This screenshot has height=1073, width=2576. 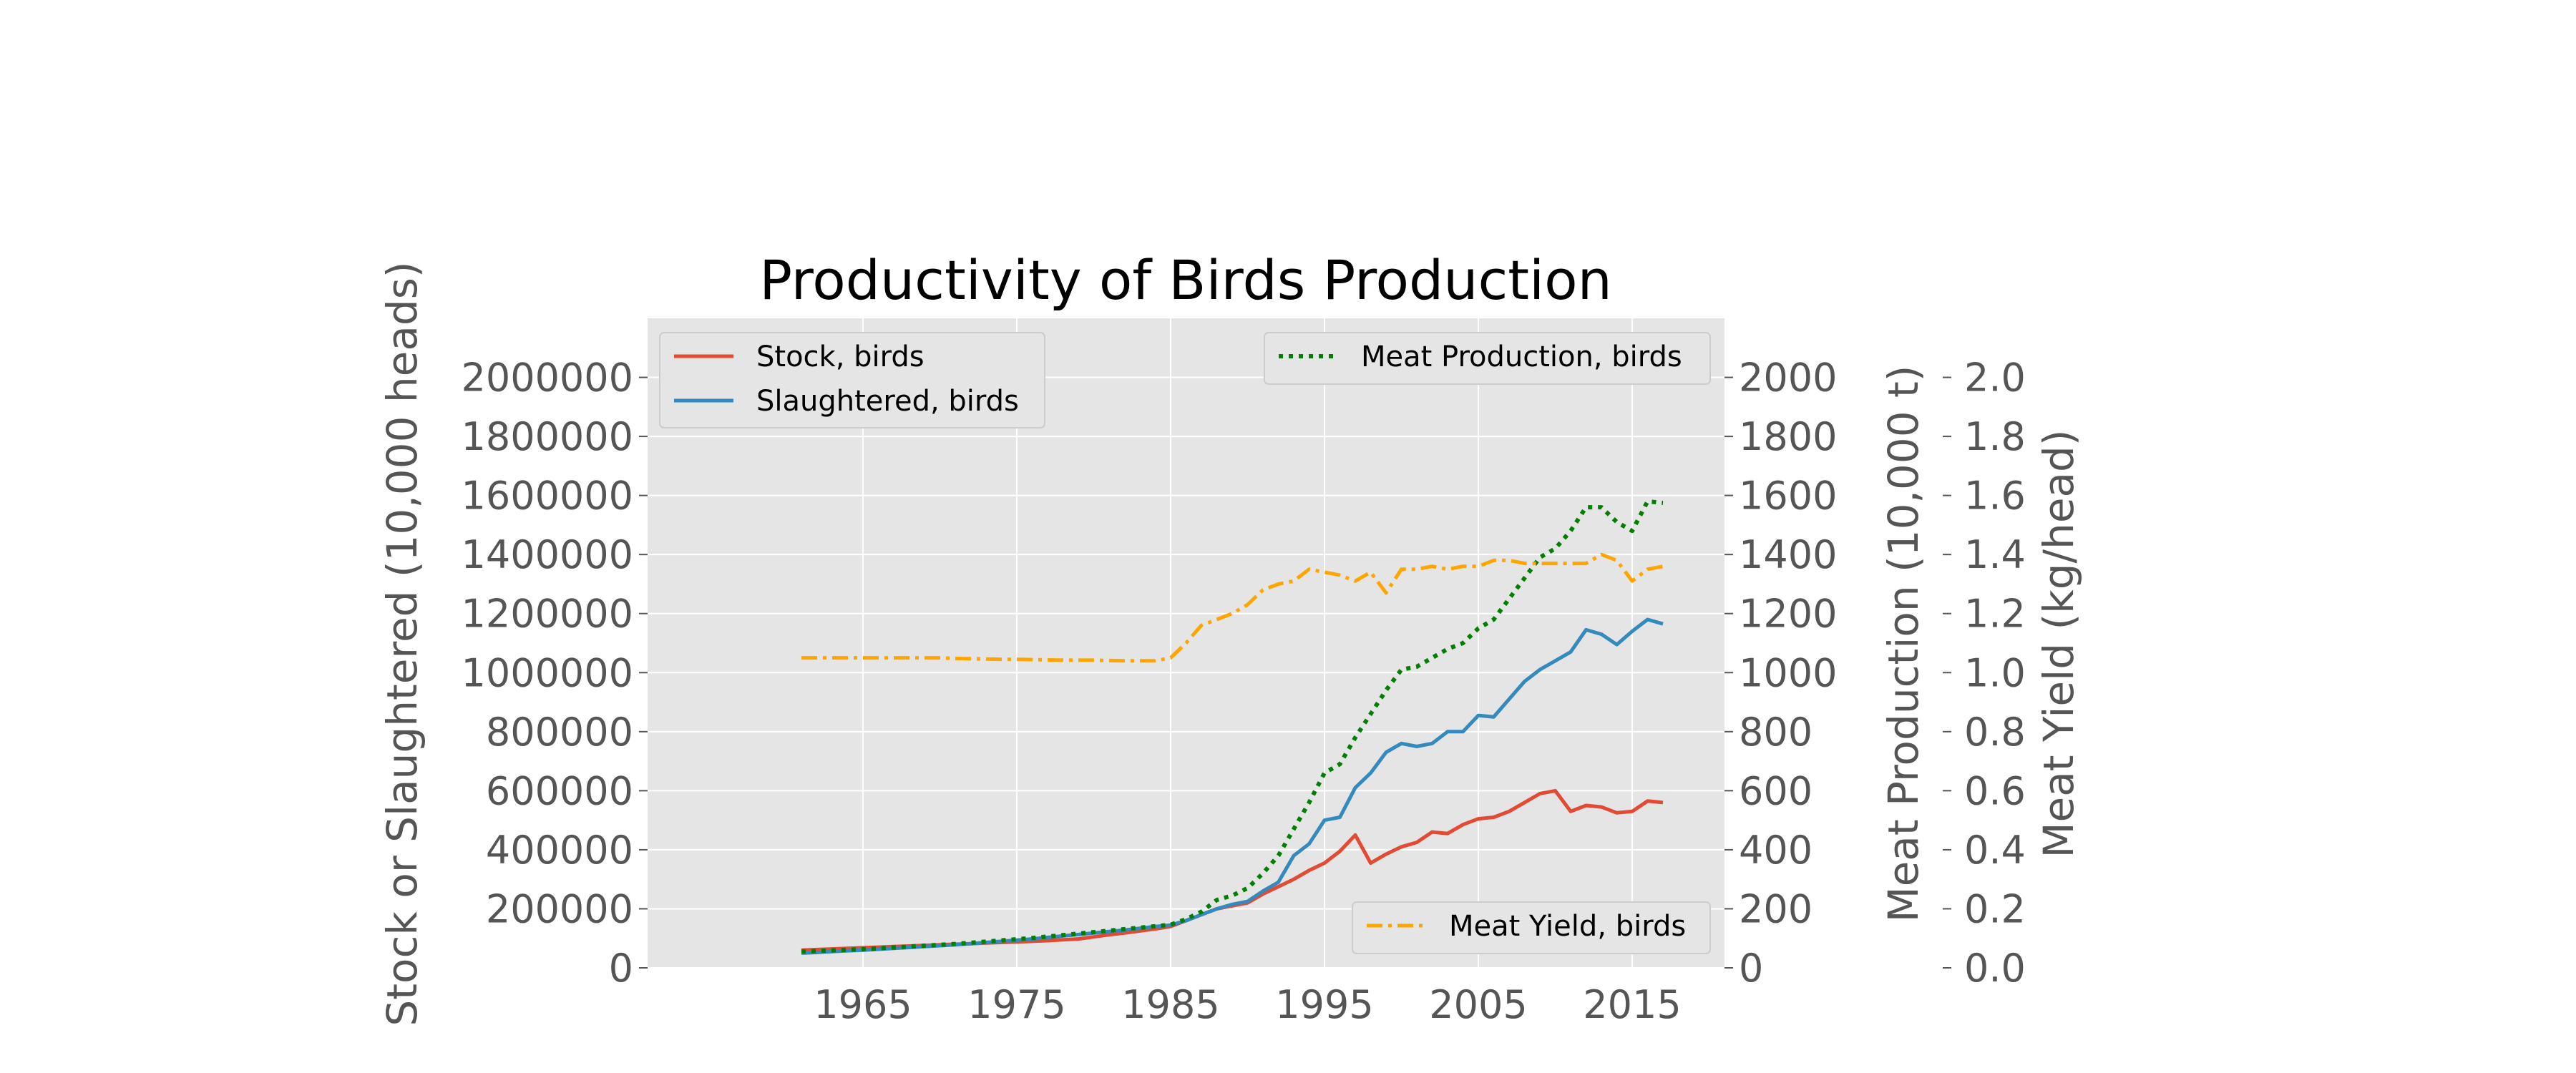 I want to click on legend-label-slaughtered: Slaughtered, birds, so click(x=887, y=401).